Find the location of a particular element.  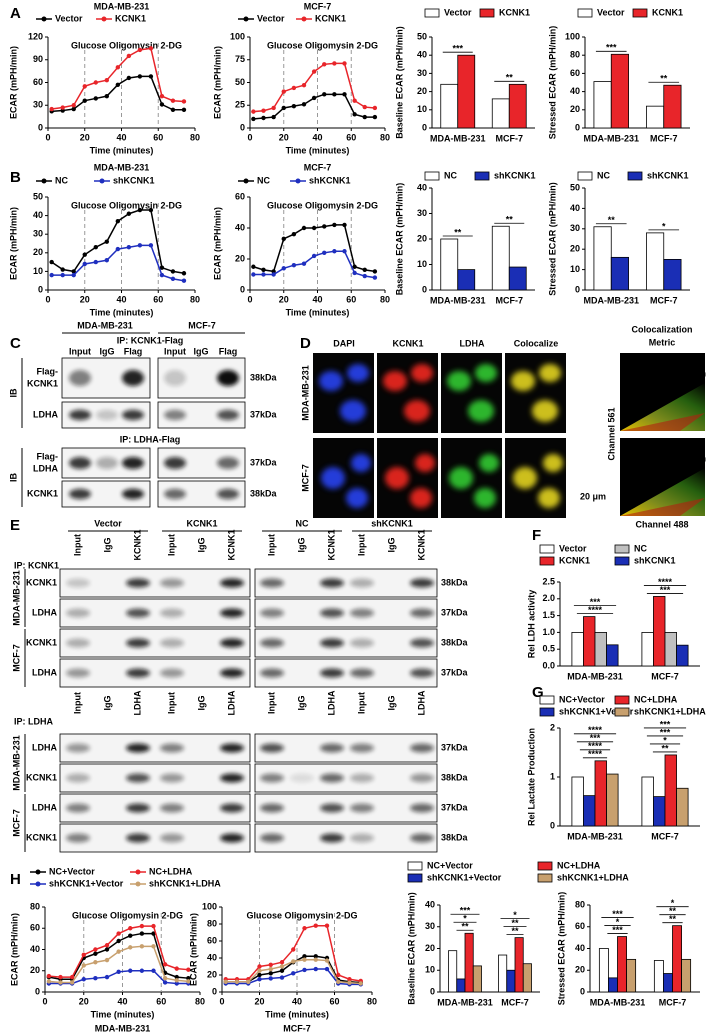

lane-label: IgG is located at coordinates (201, 545).